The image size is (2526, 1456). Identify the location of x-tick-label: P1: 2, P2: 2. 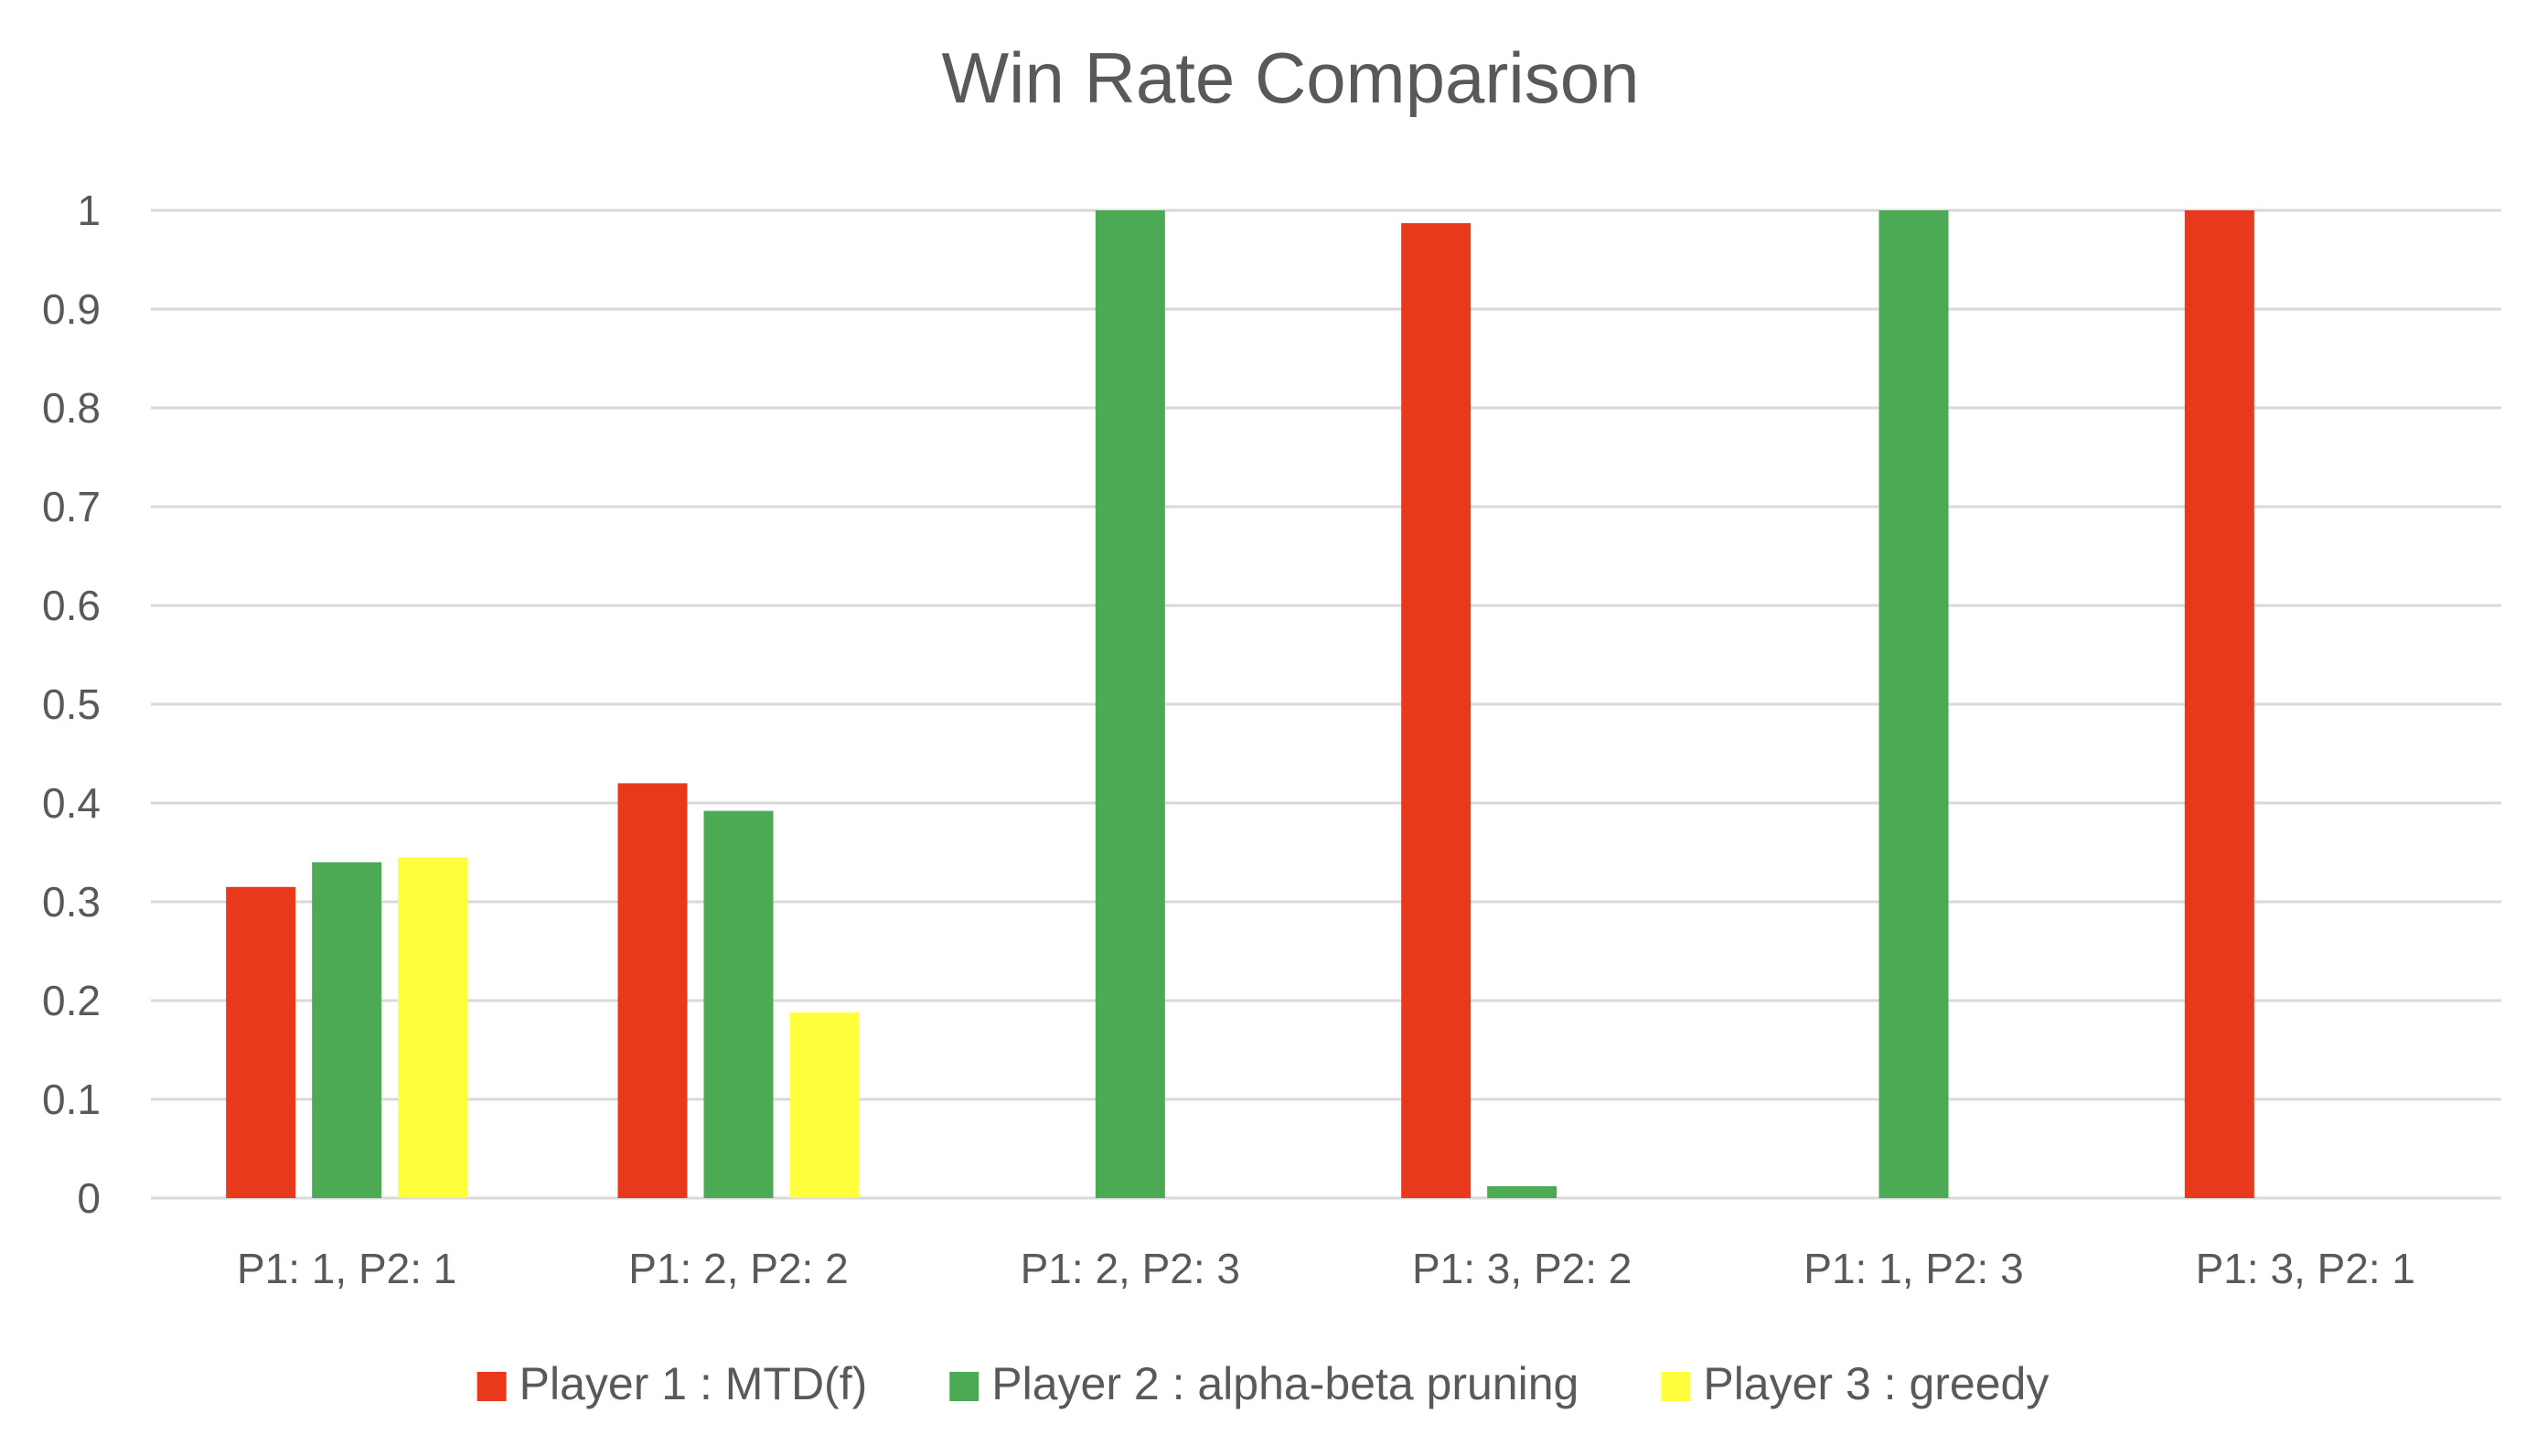
(738, 1268).